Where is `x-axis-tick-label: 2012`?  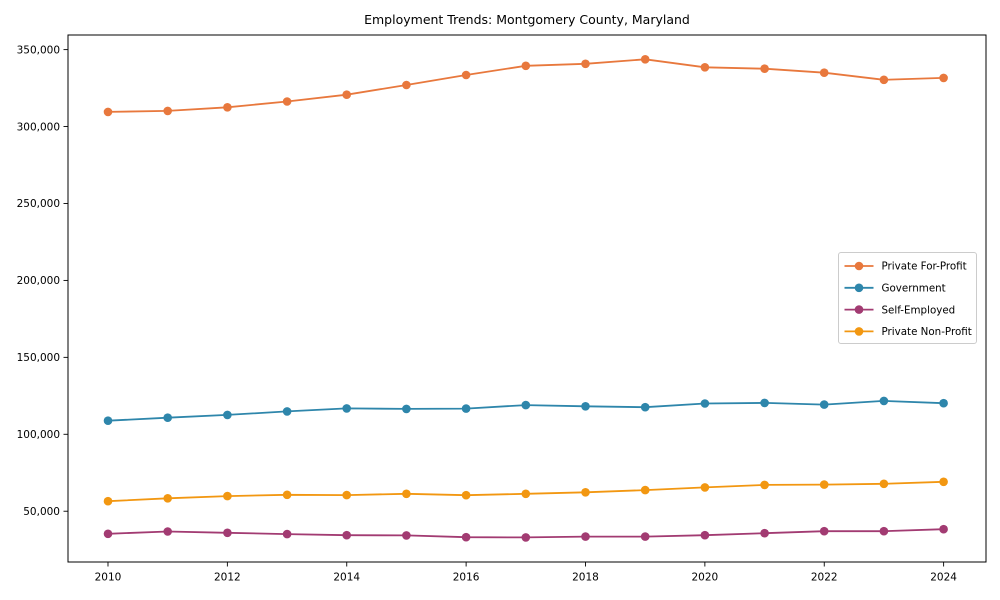
x-axis-tick-label: 2012 is located at coordinates (227, 578).